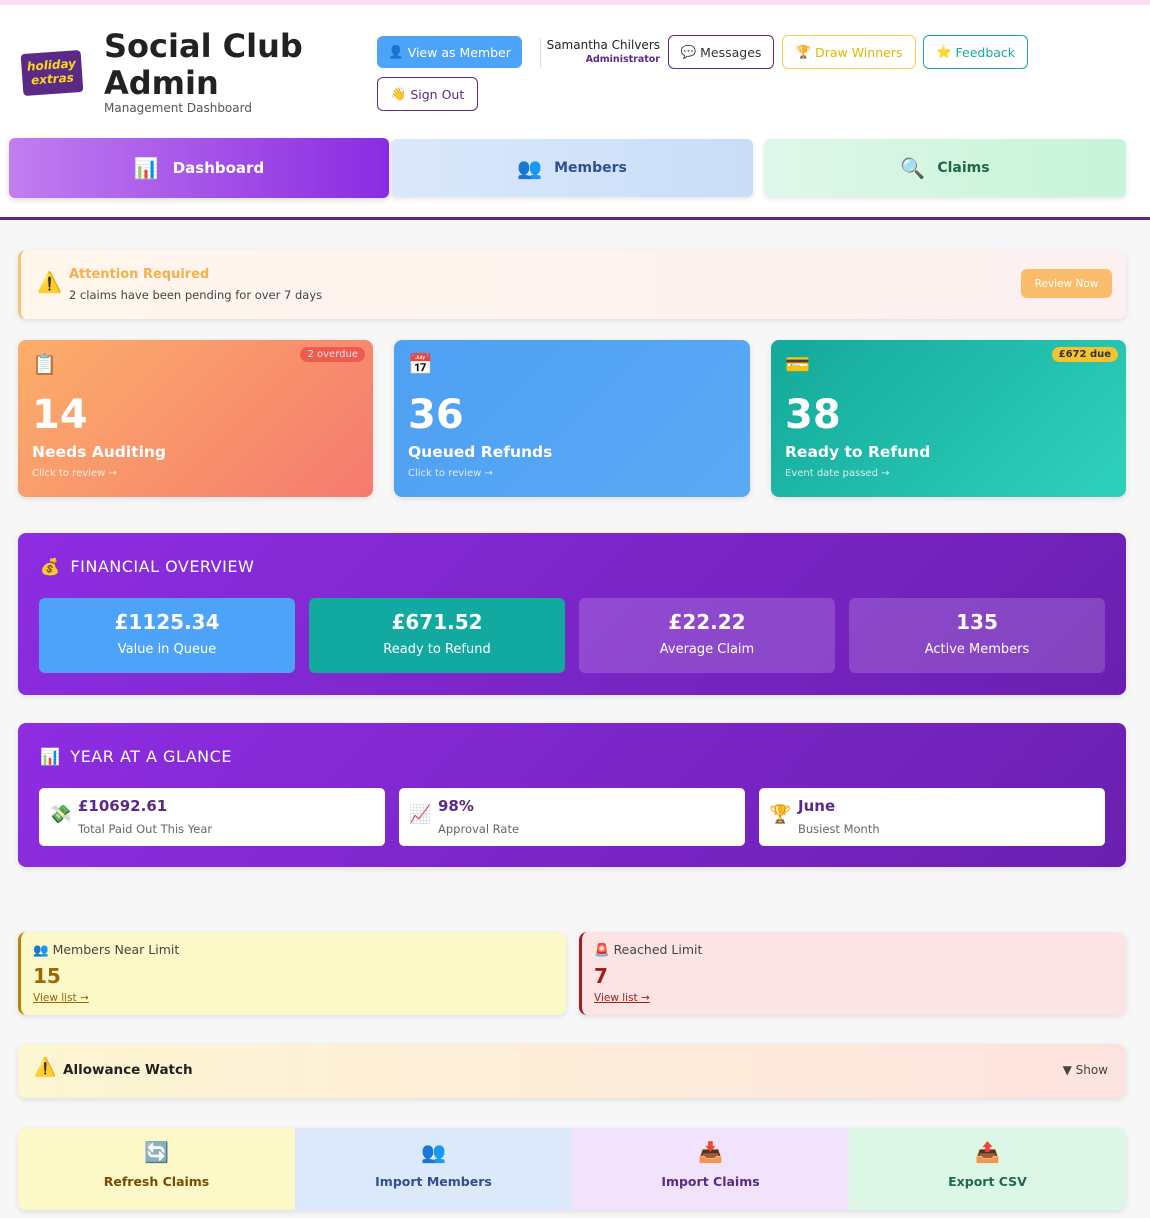  What do you see at coordinates (459, 52) in the screenshot?
I see `button-label: View as Member` at bounding box center [459, 52].